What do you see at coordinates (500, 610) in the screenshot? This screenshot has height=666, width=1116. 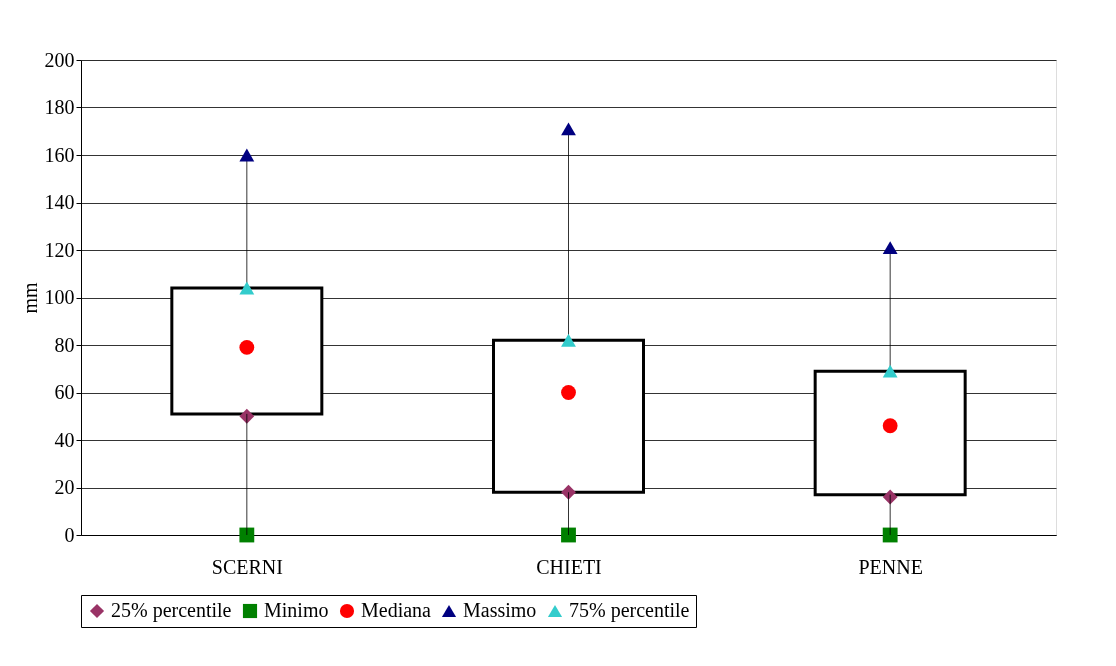 I see `legend-label: Massimo` at bounding box center [500, 610].